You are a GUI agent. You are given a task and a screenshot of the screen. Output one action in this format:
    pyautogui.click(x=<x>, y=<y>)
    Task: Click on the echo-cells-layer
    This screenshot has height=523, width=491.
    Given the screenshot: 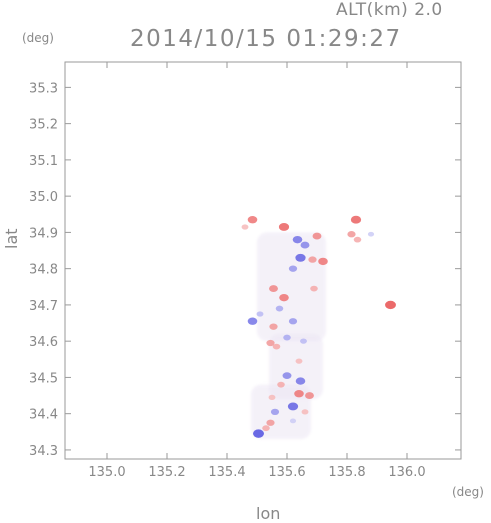 What is the action you would take?
    pyautogui.click(x=318, y=326)
    